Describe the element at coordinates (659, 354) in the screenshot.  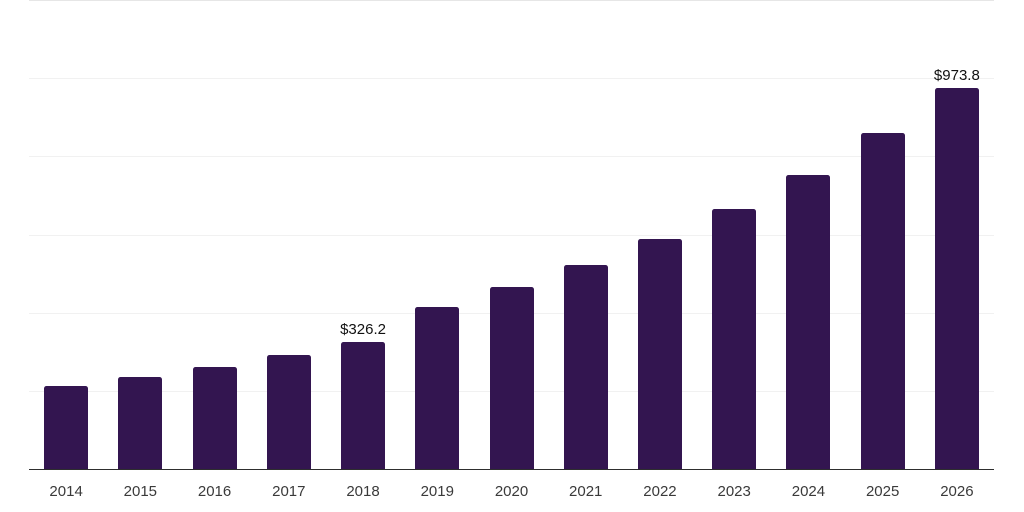
I see `bar-2022` at that location.